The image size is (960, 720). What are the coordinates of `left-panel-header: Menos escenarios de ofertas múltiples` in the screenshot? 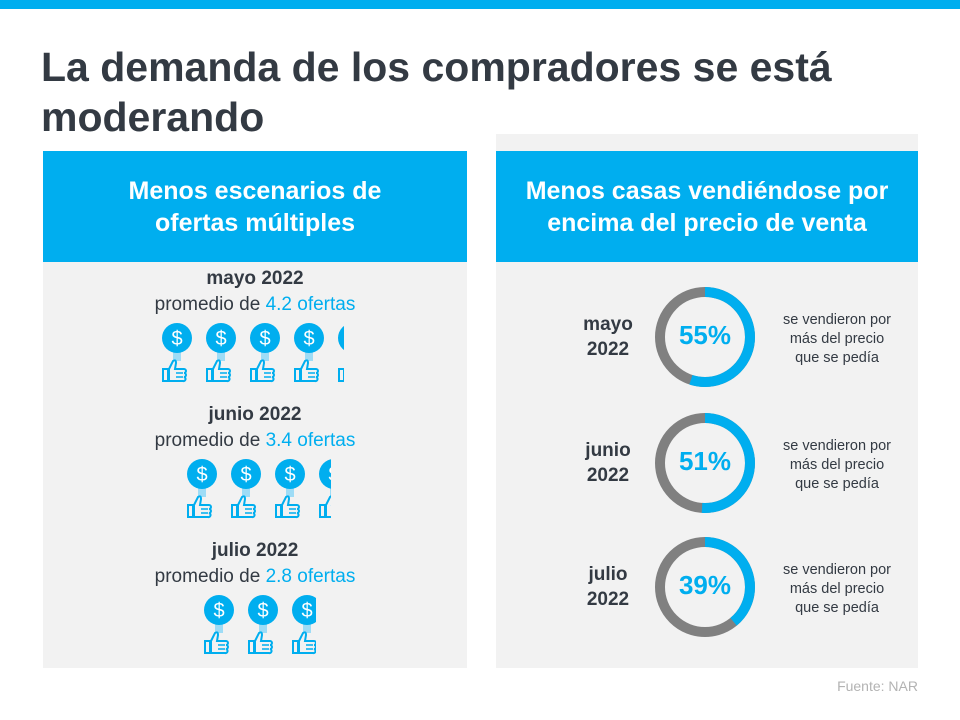 It's located at (255, 206).